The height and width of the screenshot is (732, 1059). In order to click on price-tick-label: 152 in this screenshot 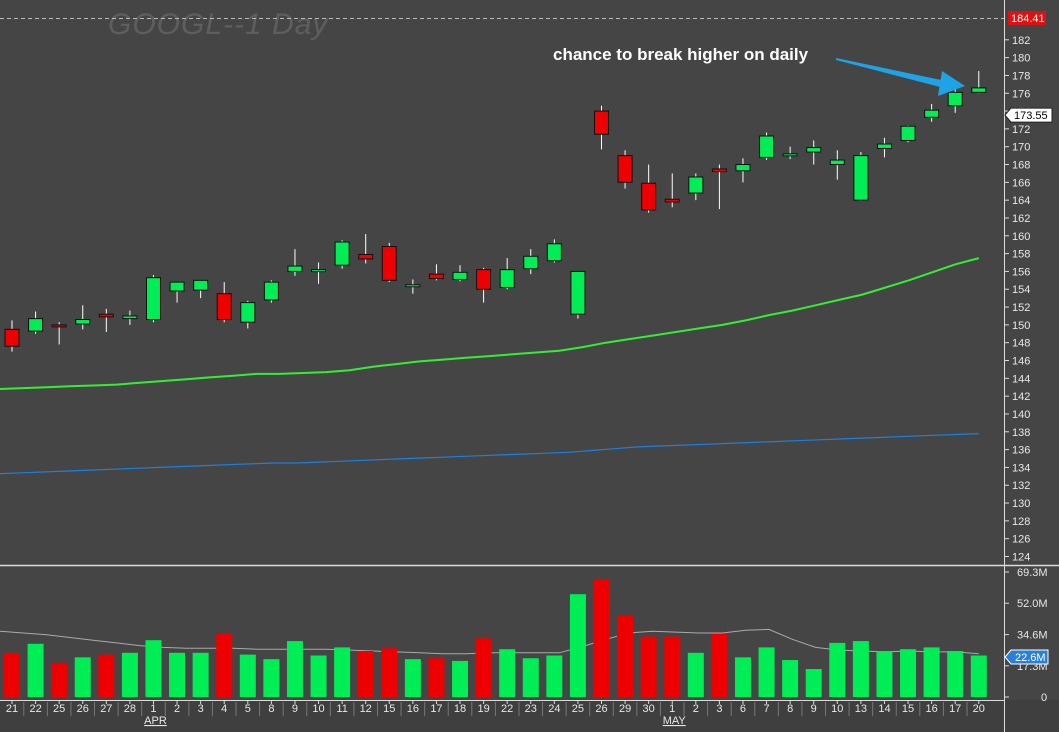, I will do `click(1021, 308)`.